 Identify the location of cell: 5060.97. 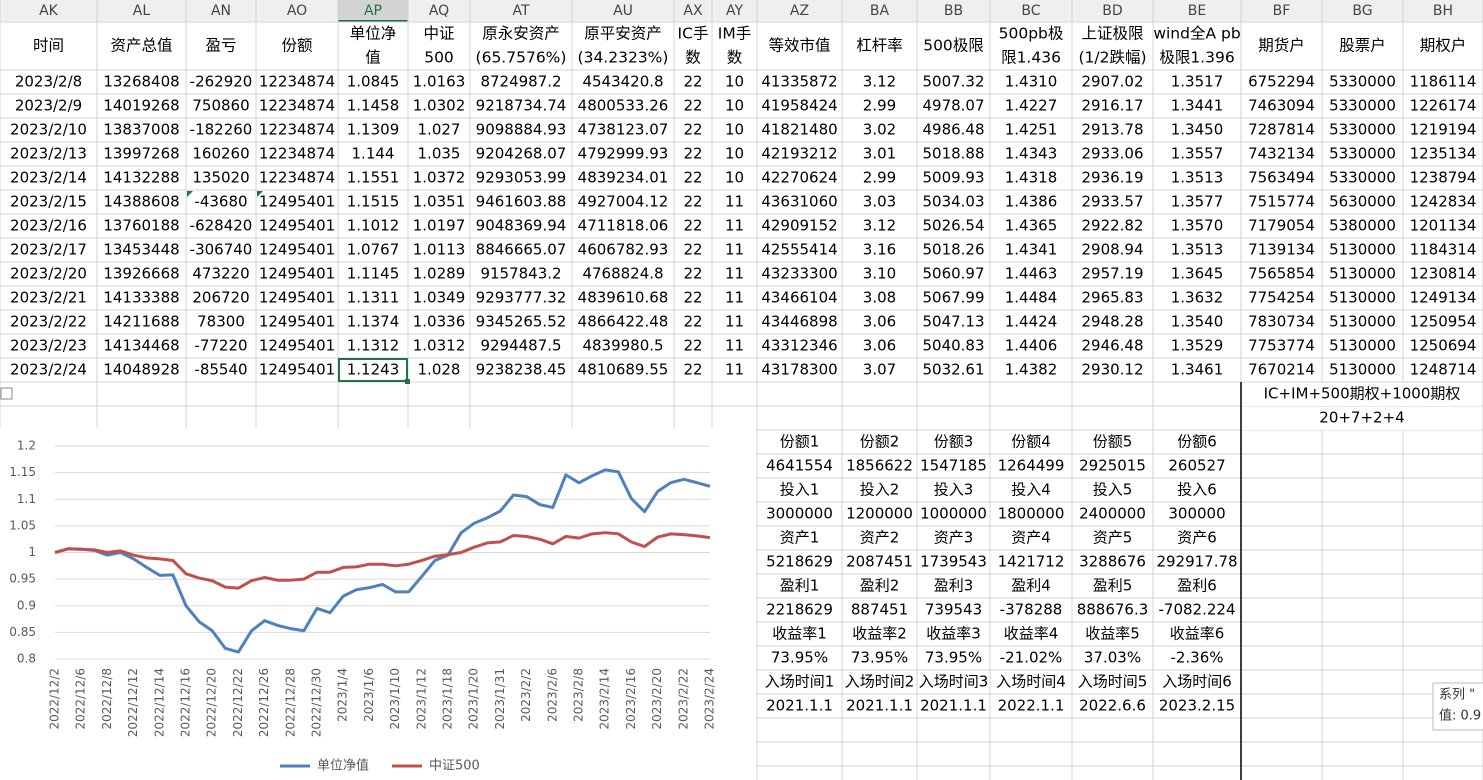
(953, 274).